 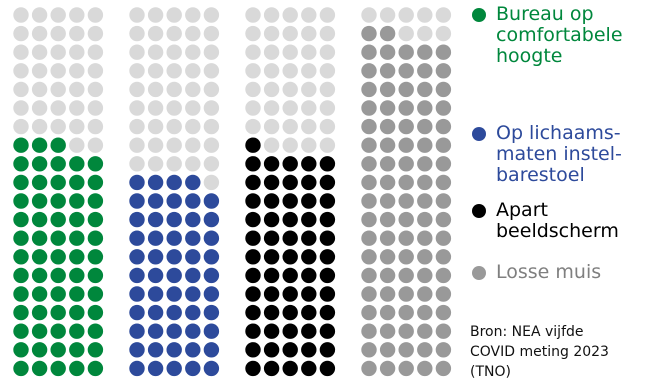 What do you see at coordinates (479, 134) in the screenshot?
I see `legend-dot-icon` at bounding box center [479, 134].